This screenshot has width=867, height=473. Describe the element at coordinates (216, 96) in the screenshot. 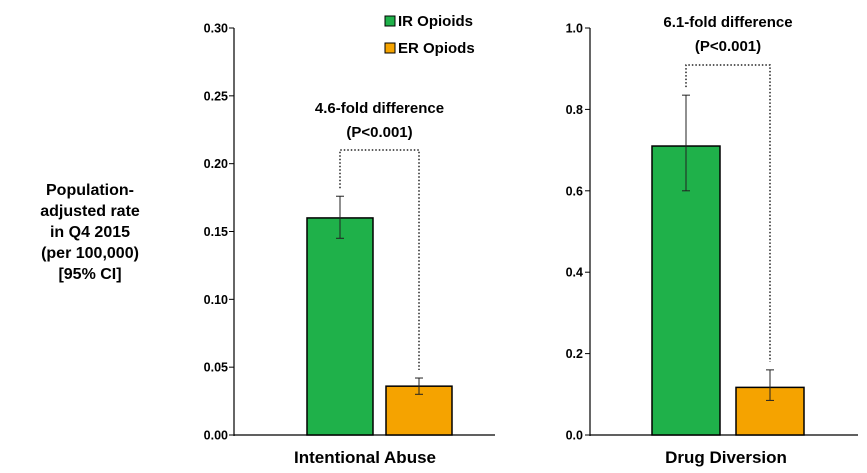

I see `y-tick-label: 0.25` at that location.